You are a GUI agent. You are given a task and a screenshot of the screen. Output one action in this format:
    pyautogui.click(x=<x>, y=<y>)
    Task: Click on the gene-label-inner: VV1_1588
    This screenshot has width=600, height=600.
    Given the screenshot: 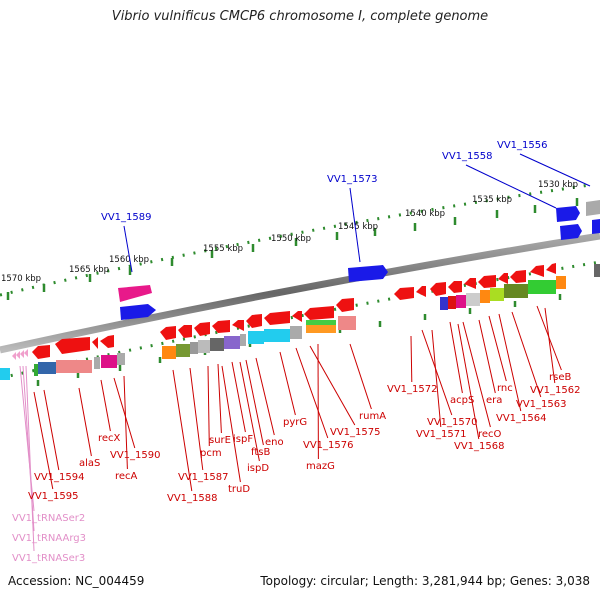 What is the action you would take?
    pyautogui.click(x=192, y=498)
    